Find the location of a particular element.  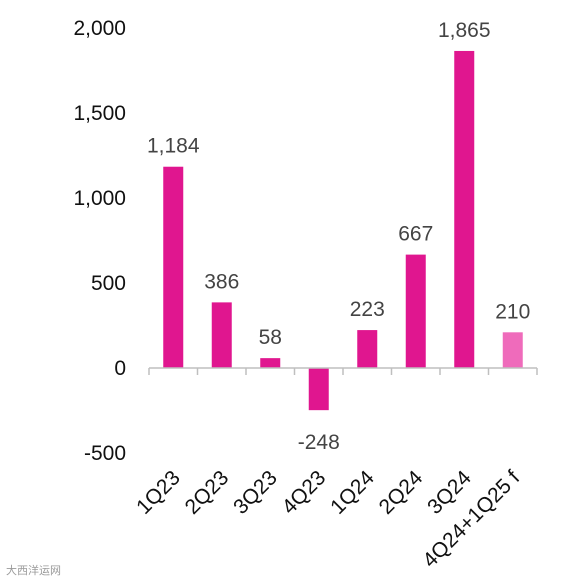

y-tick-label: 1,500 is located at coordinates (99, 113).